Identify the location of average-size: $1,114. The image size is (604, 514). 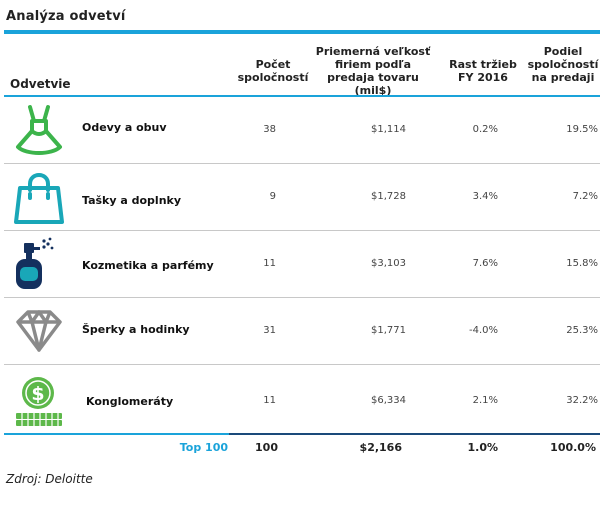
(388, 129).